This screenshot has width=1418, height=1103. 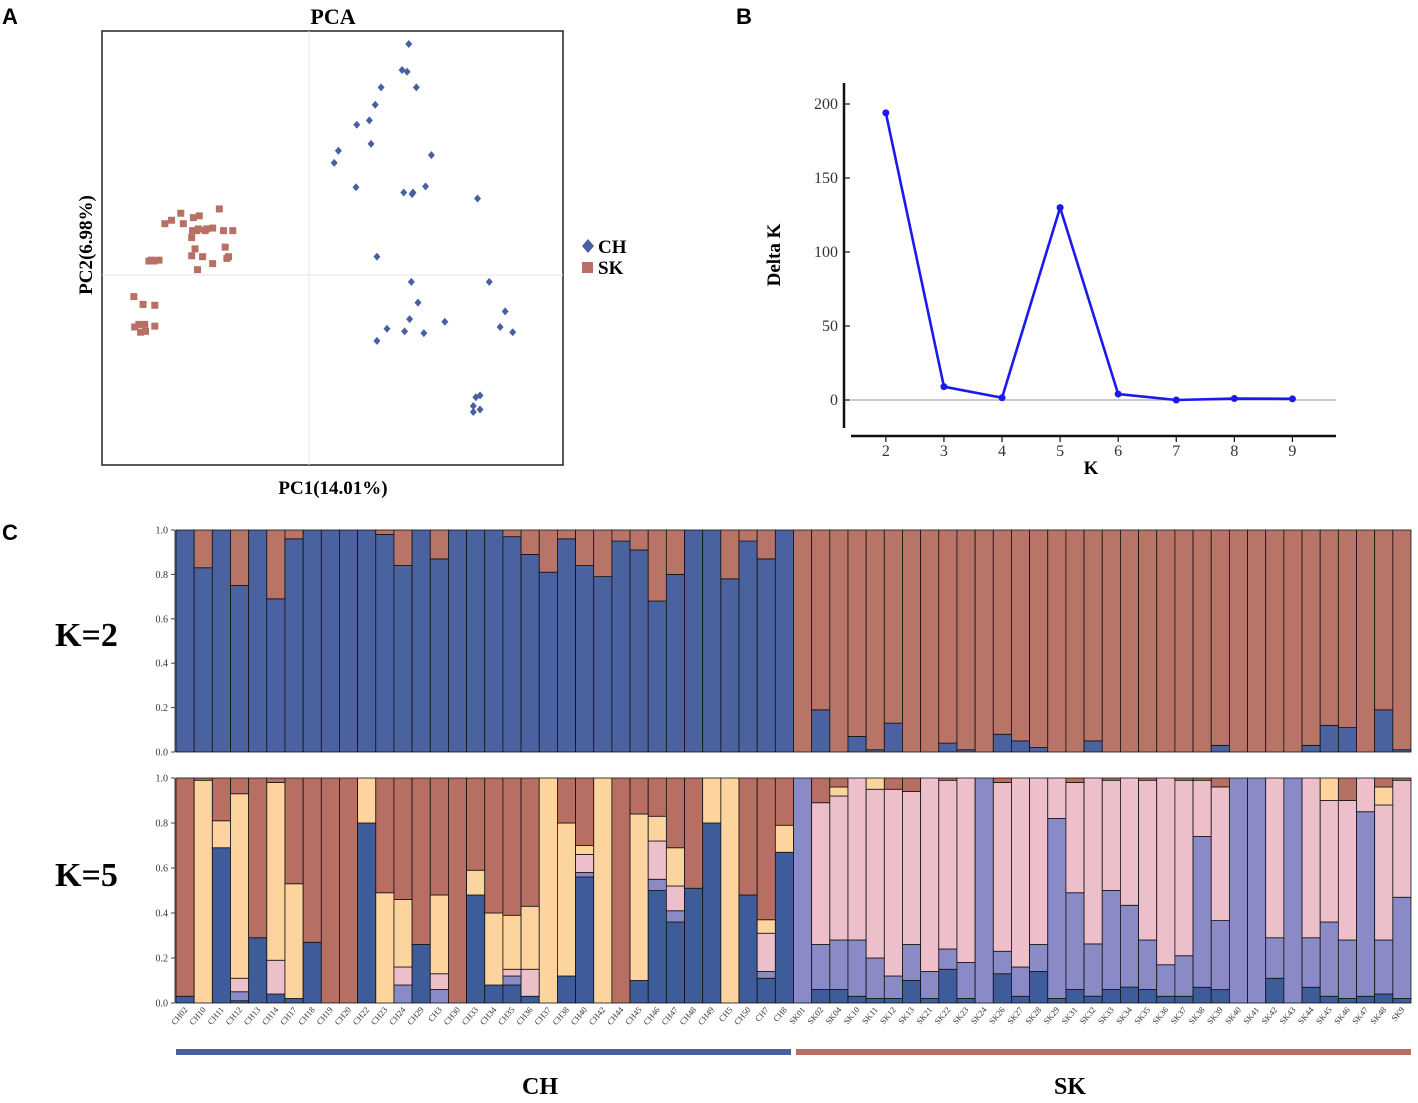 What do you see at coordinates (826, 252) in the screenshot?
I see `deltak-y-tick-label: 100` at bounding box center [826, 252].